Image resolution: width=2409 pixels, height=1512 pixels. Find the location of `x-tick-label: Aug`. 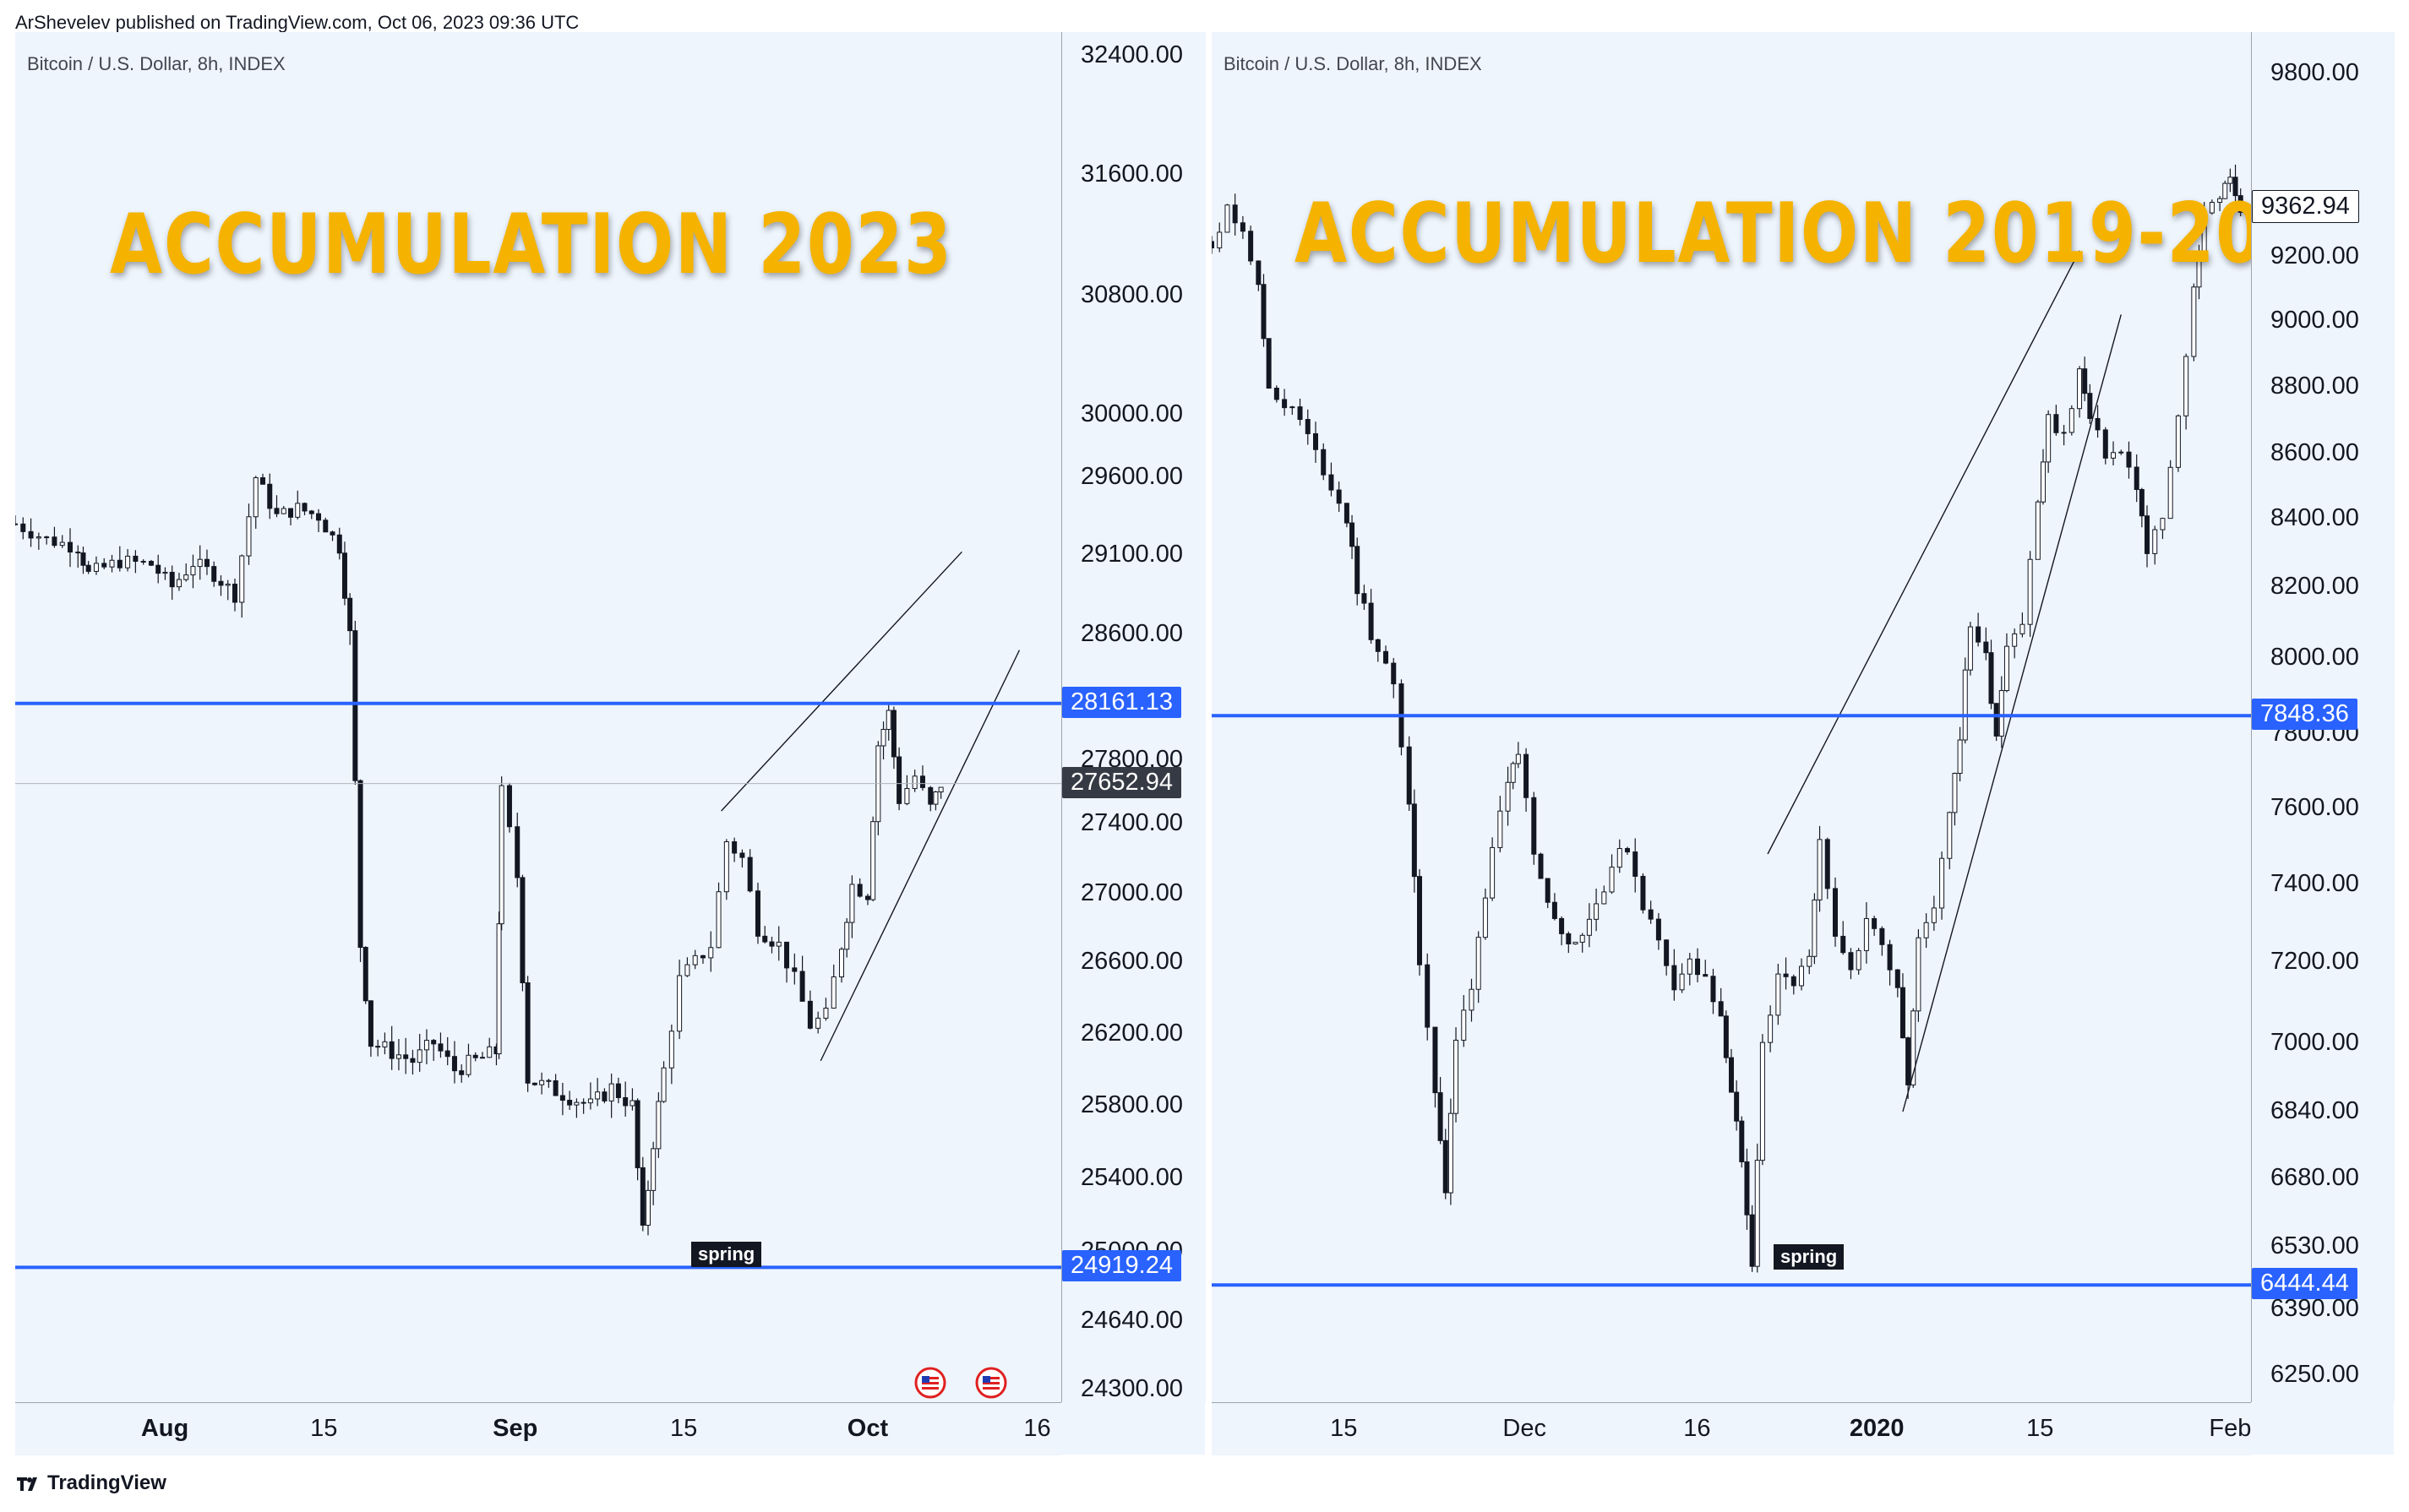

x-tick-label: Aug is located at coordinates (164, 1428).